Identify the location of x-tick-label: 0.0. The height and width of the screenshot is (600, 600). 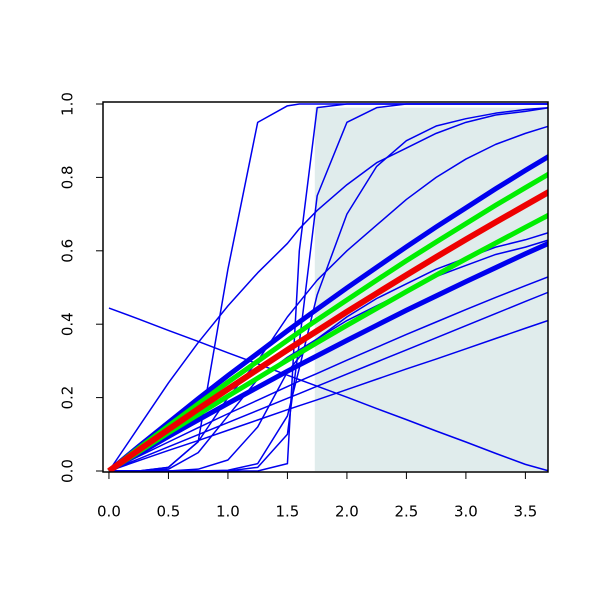
(109, 512).